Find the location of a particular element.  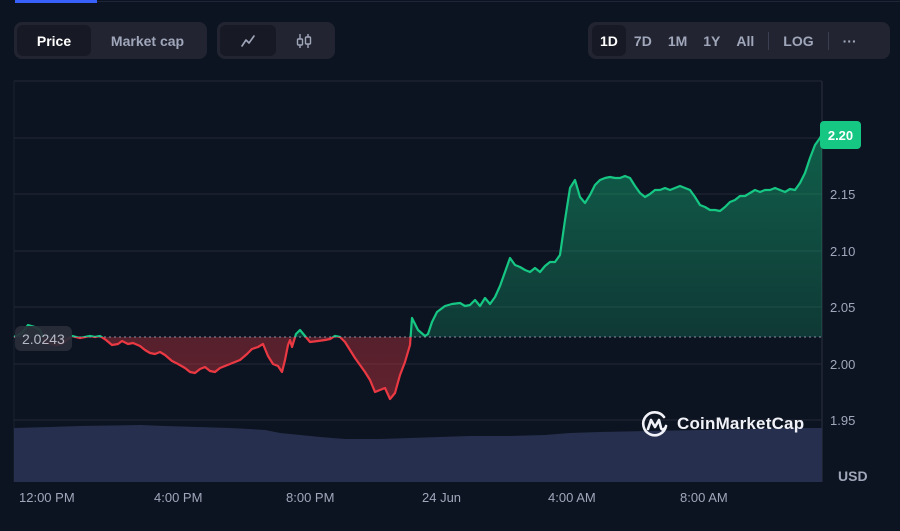

market-cap-tab: Market cap is located at coordinates (147, 40).